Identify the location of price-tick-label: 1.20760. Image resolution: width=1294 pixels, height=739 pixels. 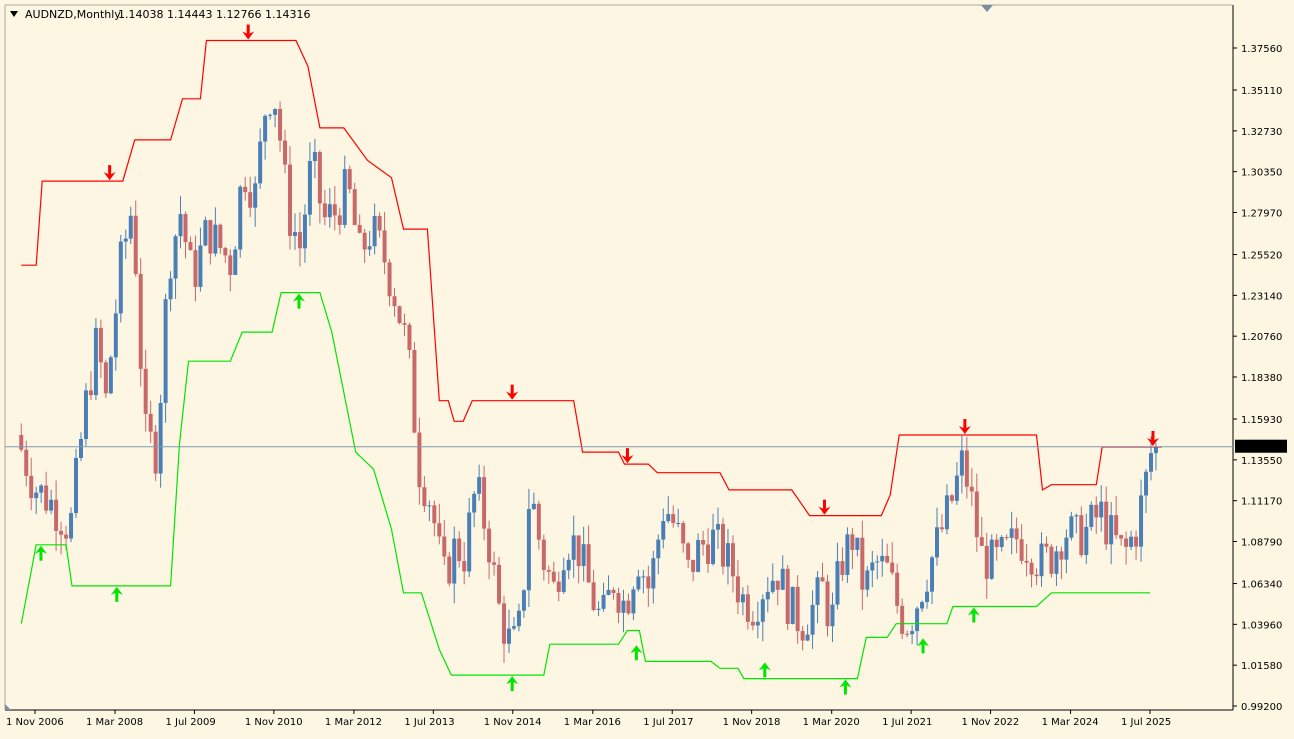
(1261, 337).